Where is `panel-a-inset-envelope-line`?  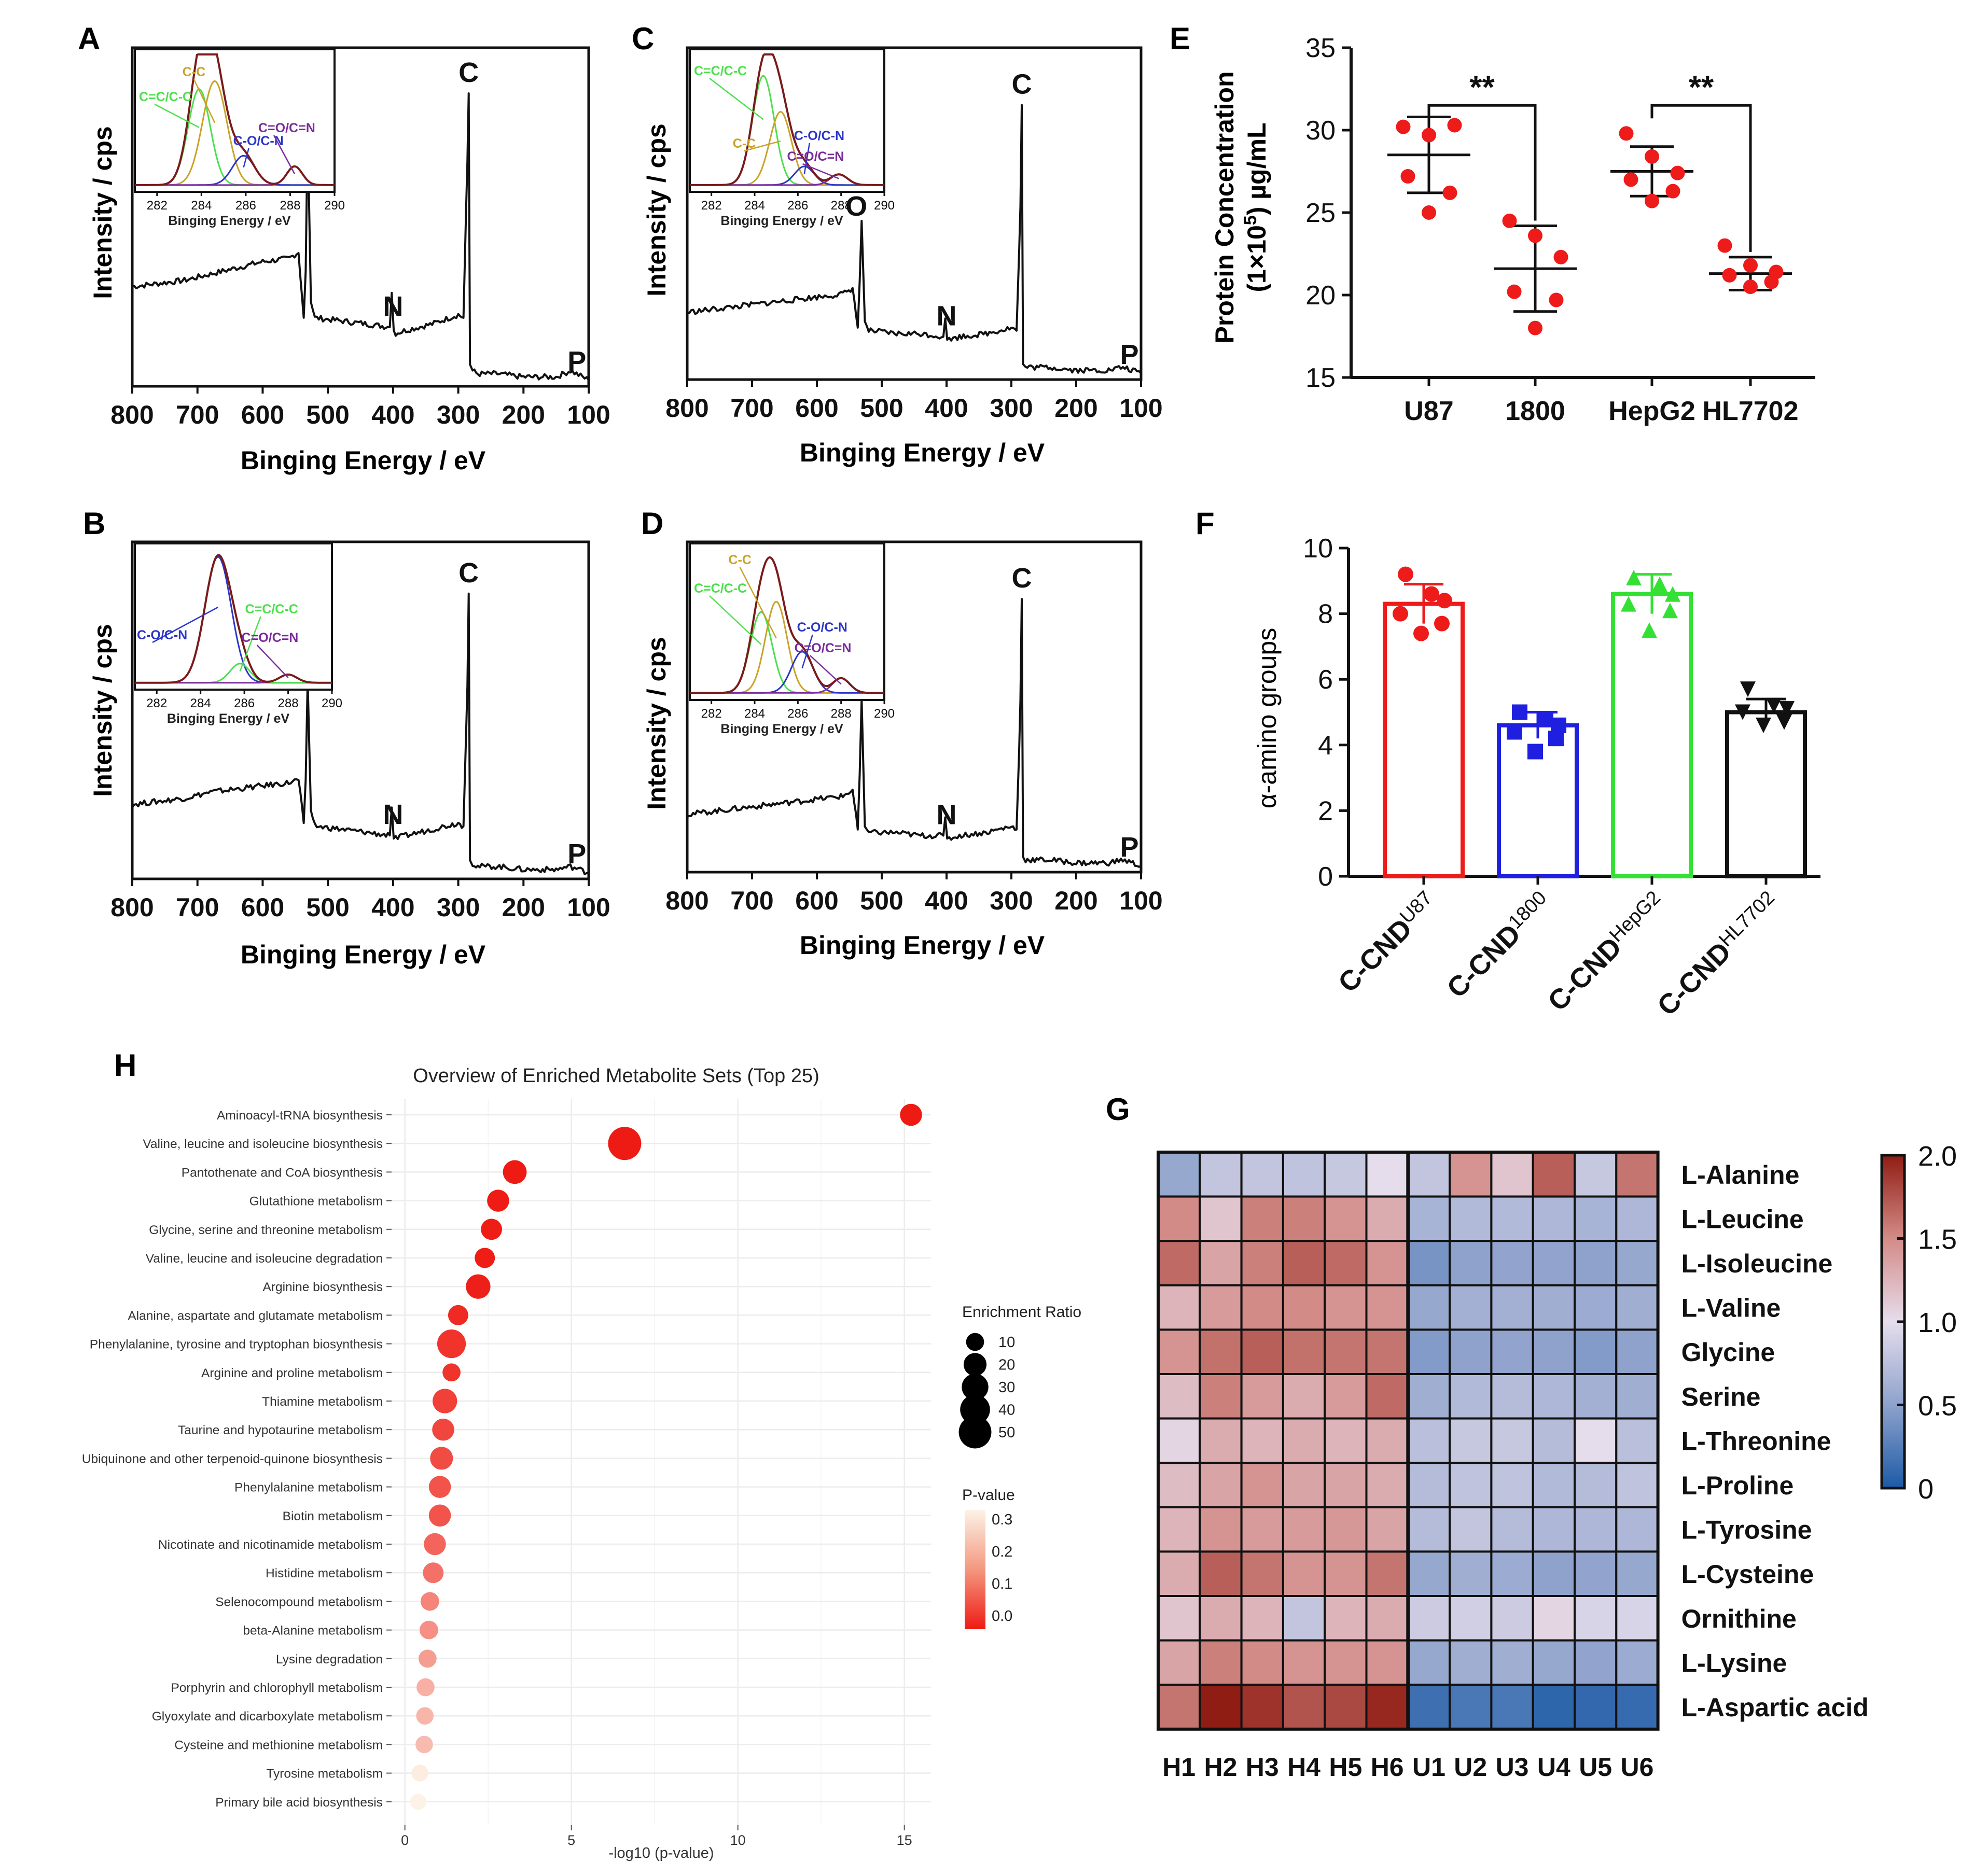
panel-a-inset-envelope-line is located at coordinates (235, 119).